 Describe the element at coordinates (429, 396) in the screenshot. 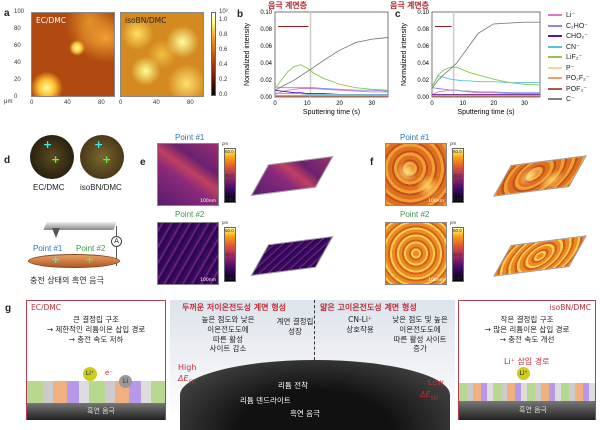

I see `delta-e-low: ΔESEI` at that location.